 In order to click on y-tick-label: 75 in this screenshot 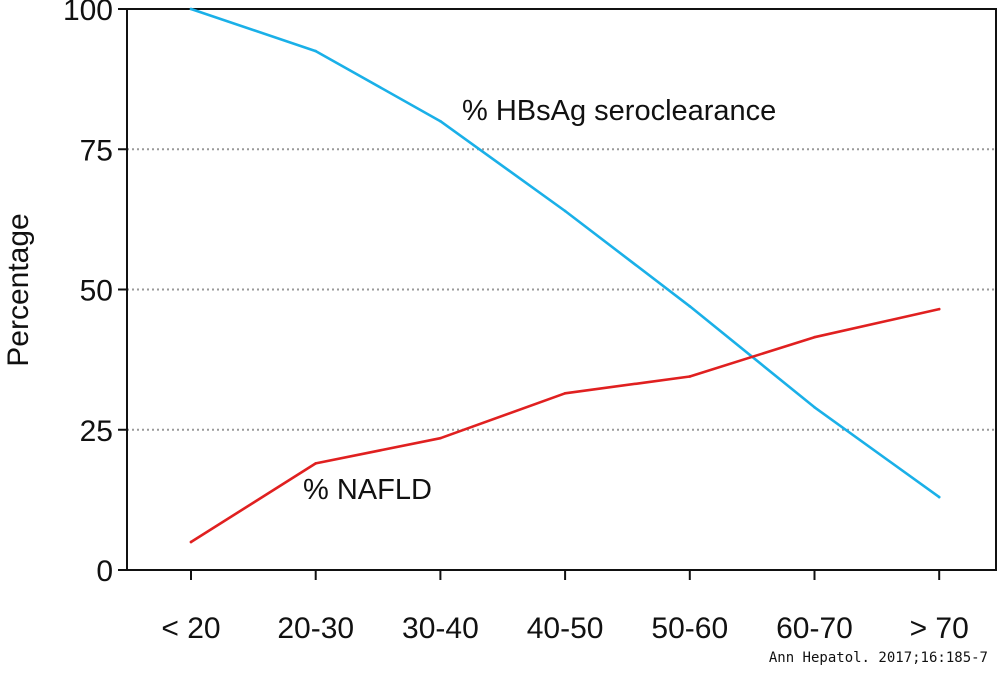, I will do `click(96, 150)`.